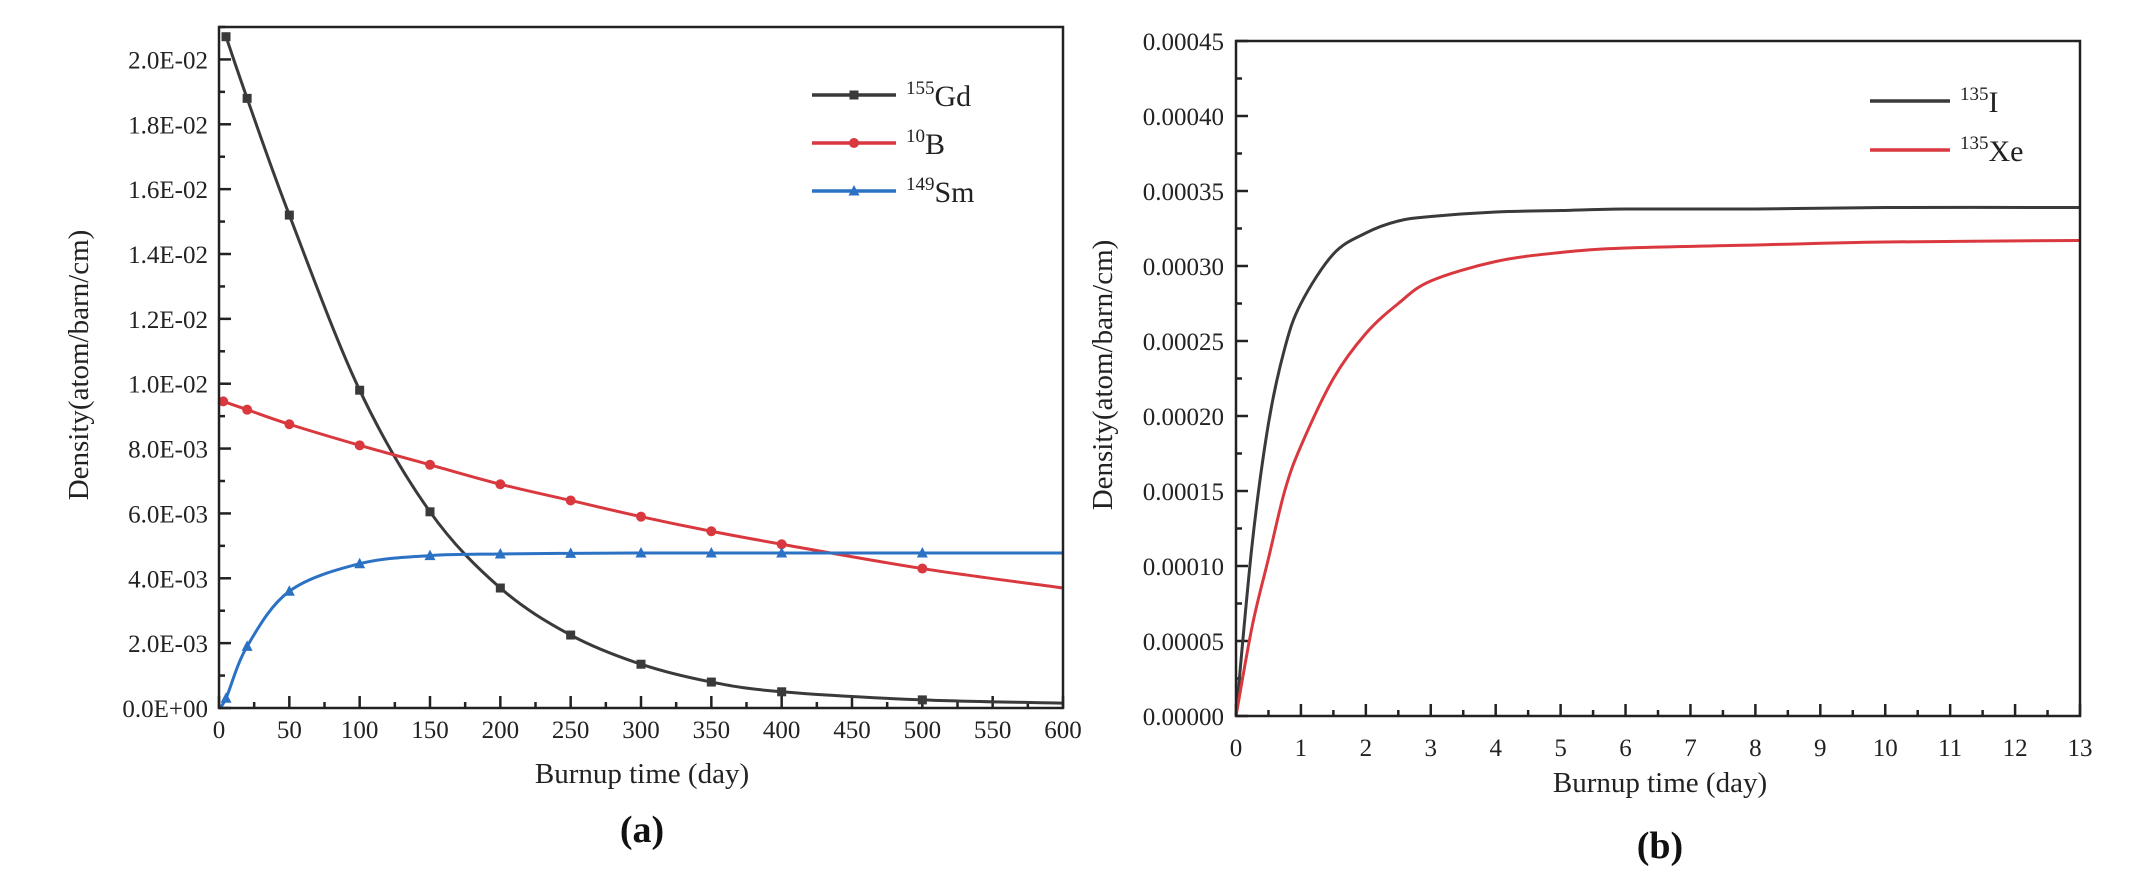 Image resolution: width=2152 pixels, height=879 pixels. Describe the element at coordinates (219, 730) in the screenshot. I see `chart-a-x-tick-label: 0` at that location.